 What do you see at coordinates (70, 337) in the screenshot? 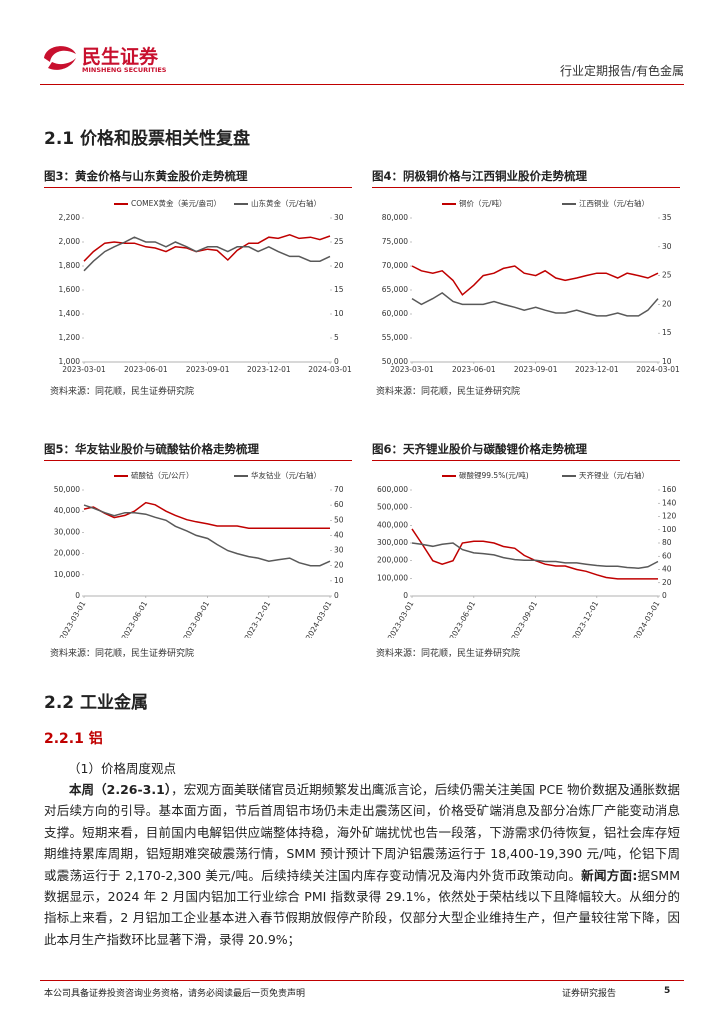
I see `y-tick-label: 1,200` at bounding box center [70, 337].